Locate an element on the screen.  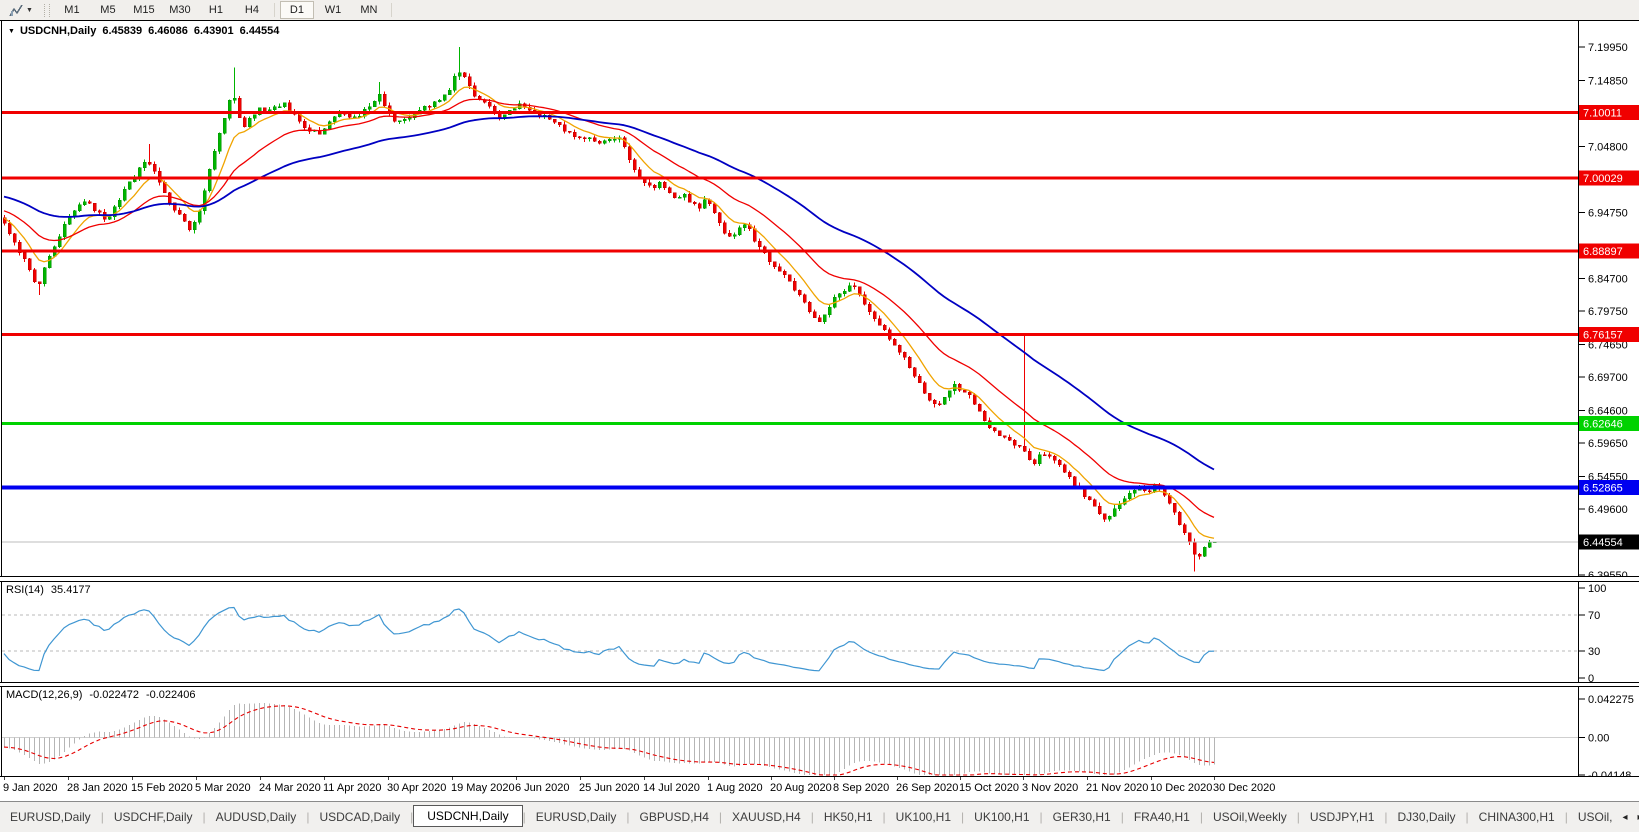
chart-tab-china300-h1-16: CHINA300,H1 is located at coordinates (1516, 817).